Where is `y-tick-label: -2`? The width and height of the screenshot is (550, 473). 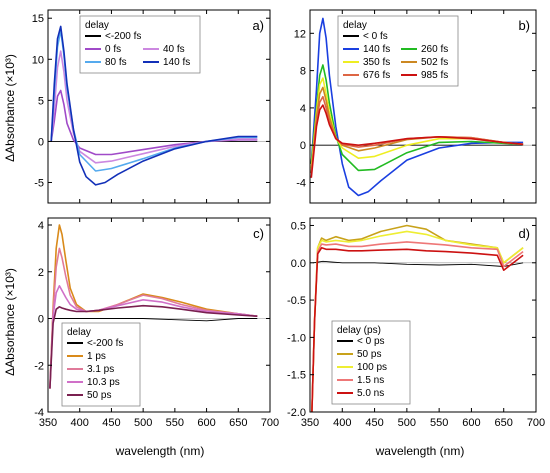 y-tick-label: -2 is located at coordinates (39, 366).